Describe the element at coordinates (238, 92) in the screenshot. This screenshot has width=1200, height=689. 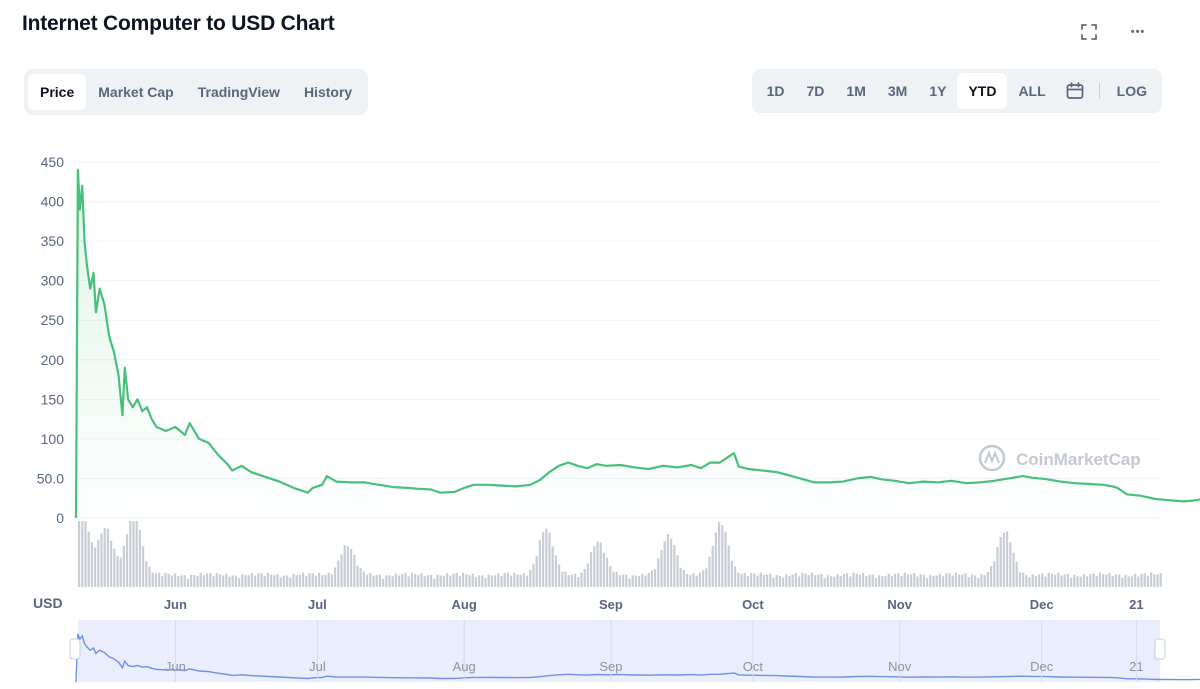
I see `tab-tradingview: TradingView` at that location.